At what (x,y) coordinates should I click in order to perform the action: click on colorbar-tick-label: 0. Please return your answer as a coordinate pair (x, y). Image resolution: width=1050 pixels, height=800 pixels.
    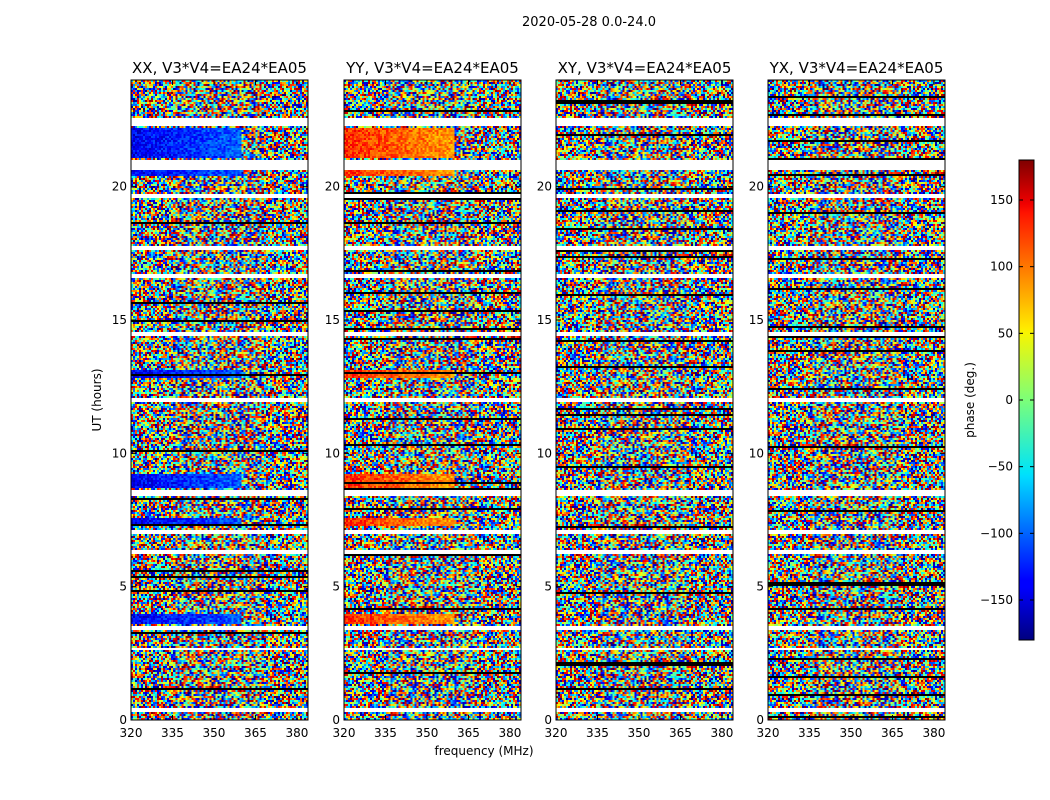
    Looking at the image, I should click on (1009, 400).